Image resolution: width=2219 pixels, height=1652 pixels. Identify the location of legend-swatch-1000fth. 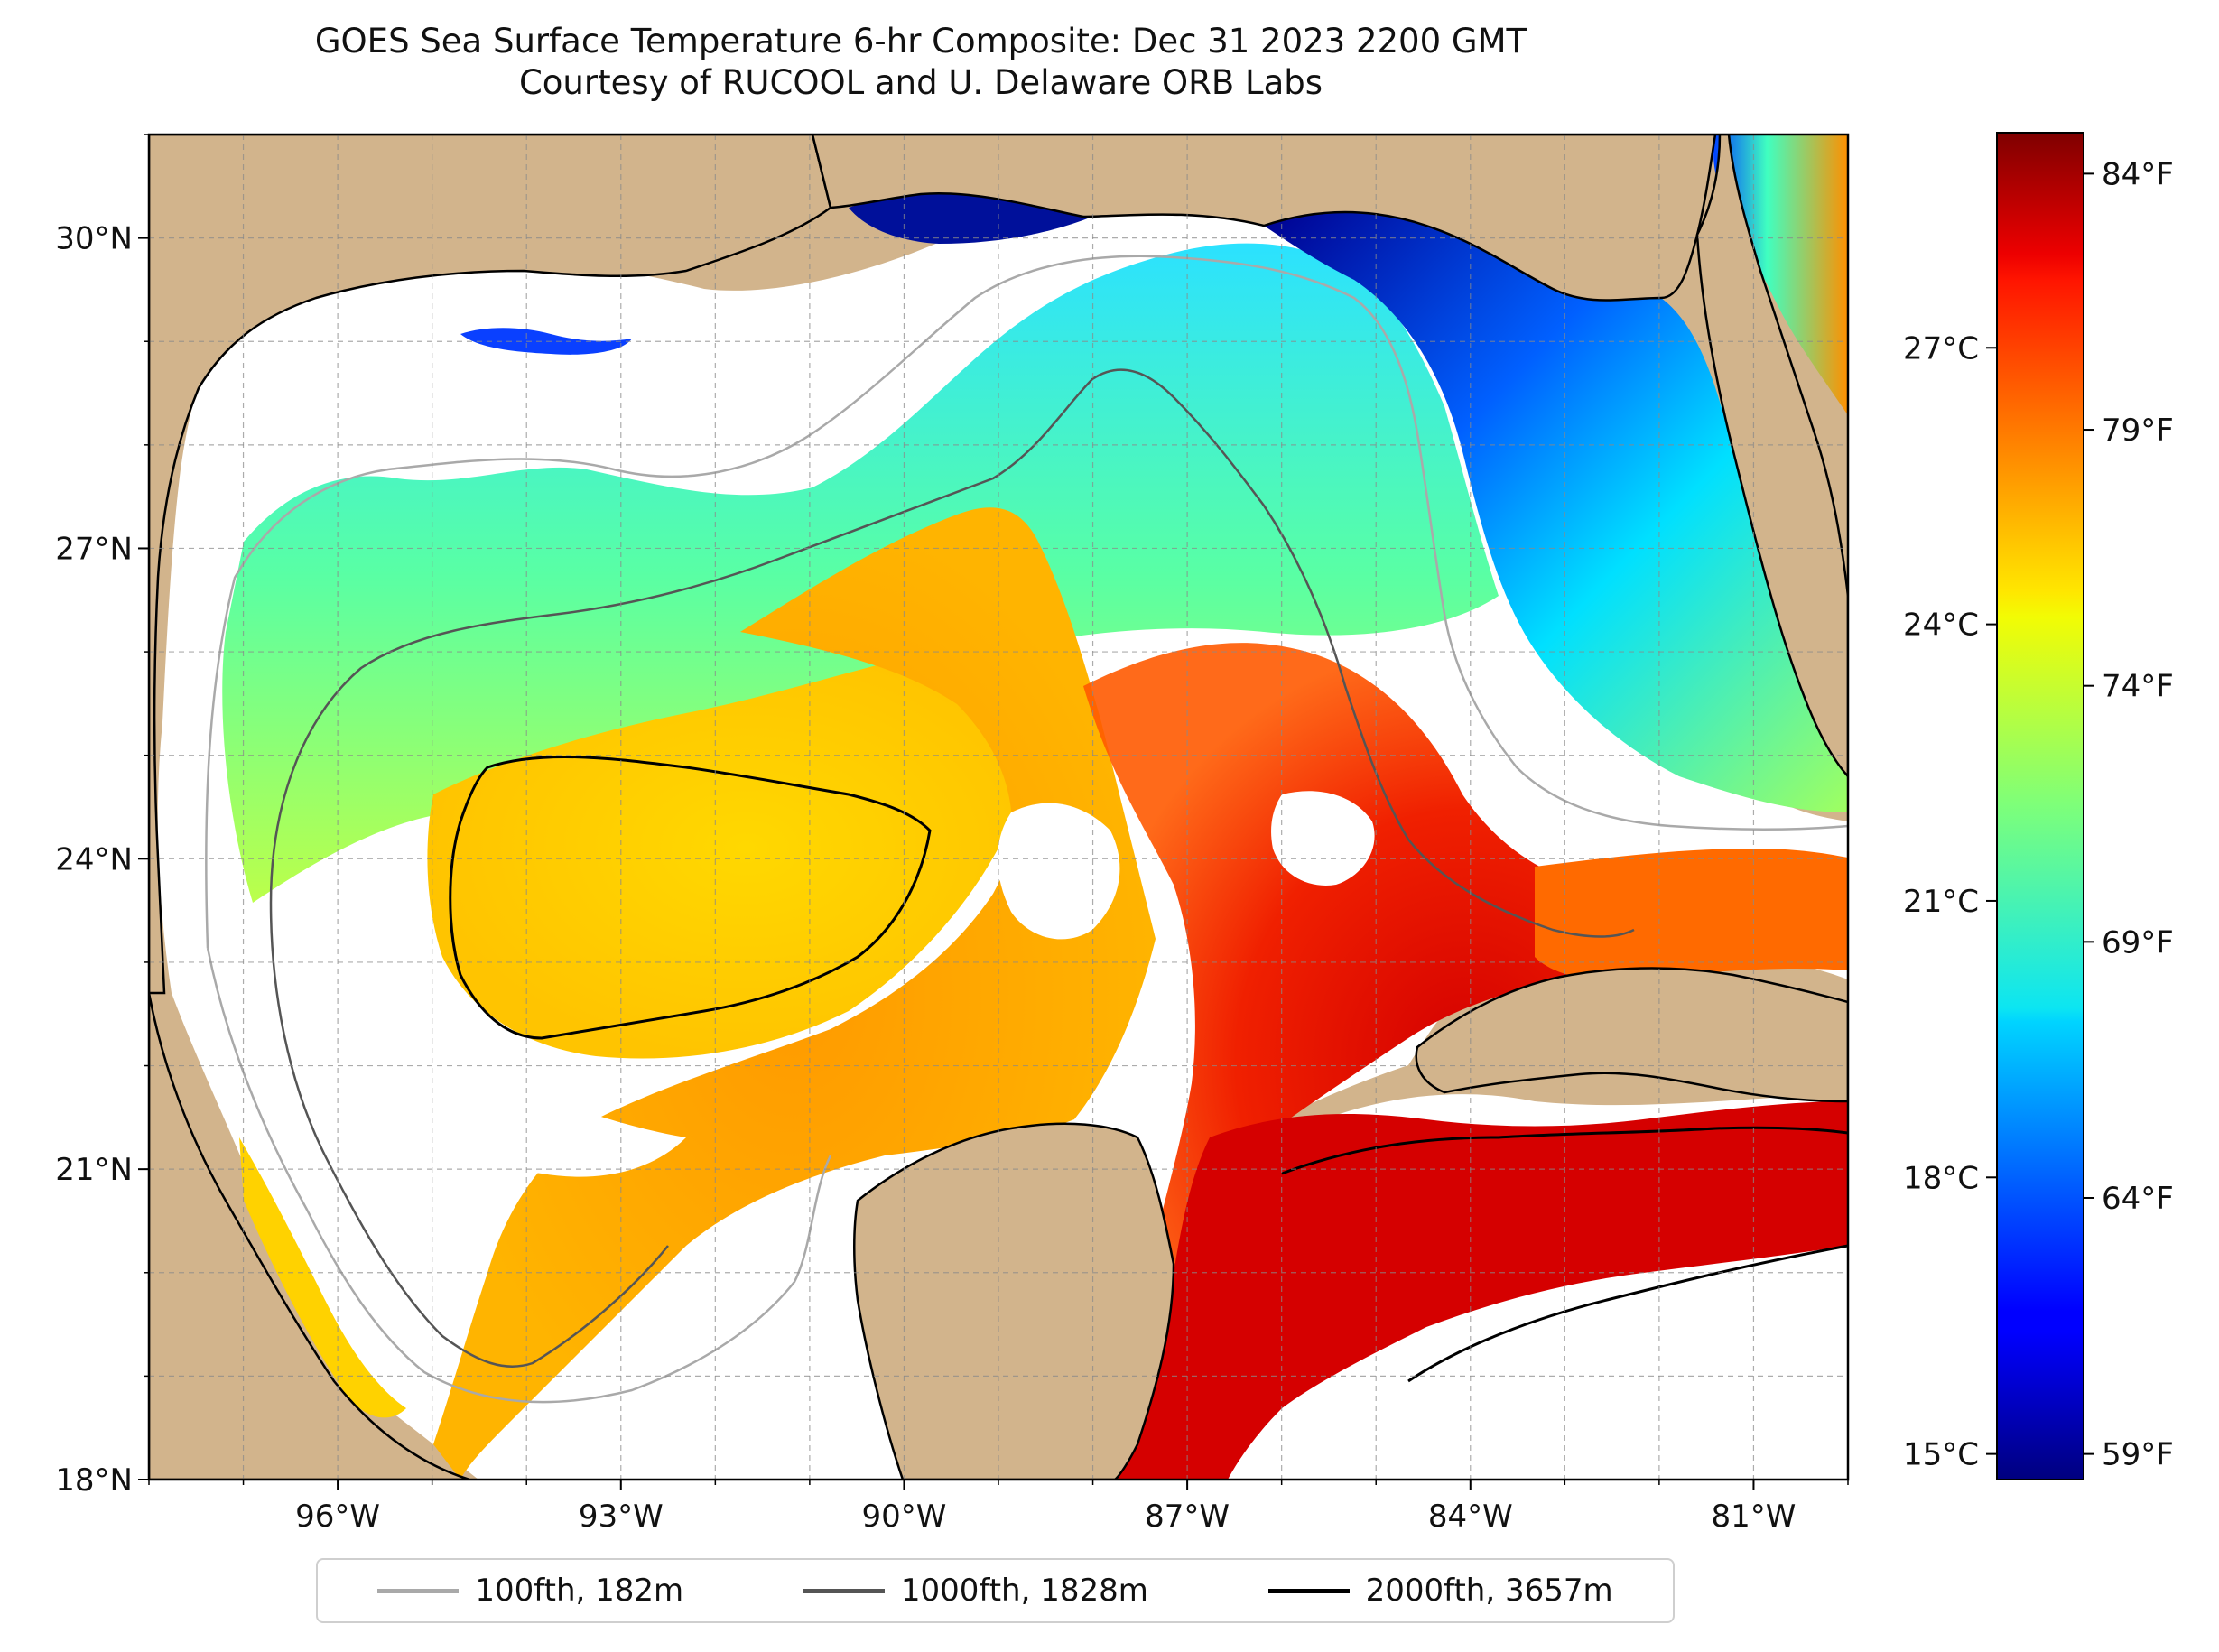
(844, 1590).